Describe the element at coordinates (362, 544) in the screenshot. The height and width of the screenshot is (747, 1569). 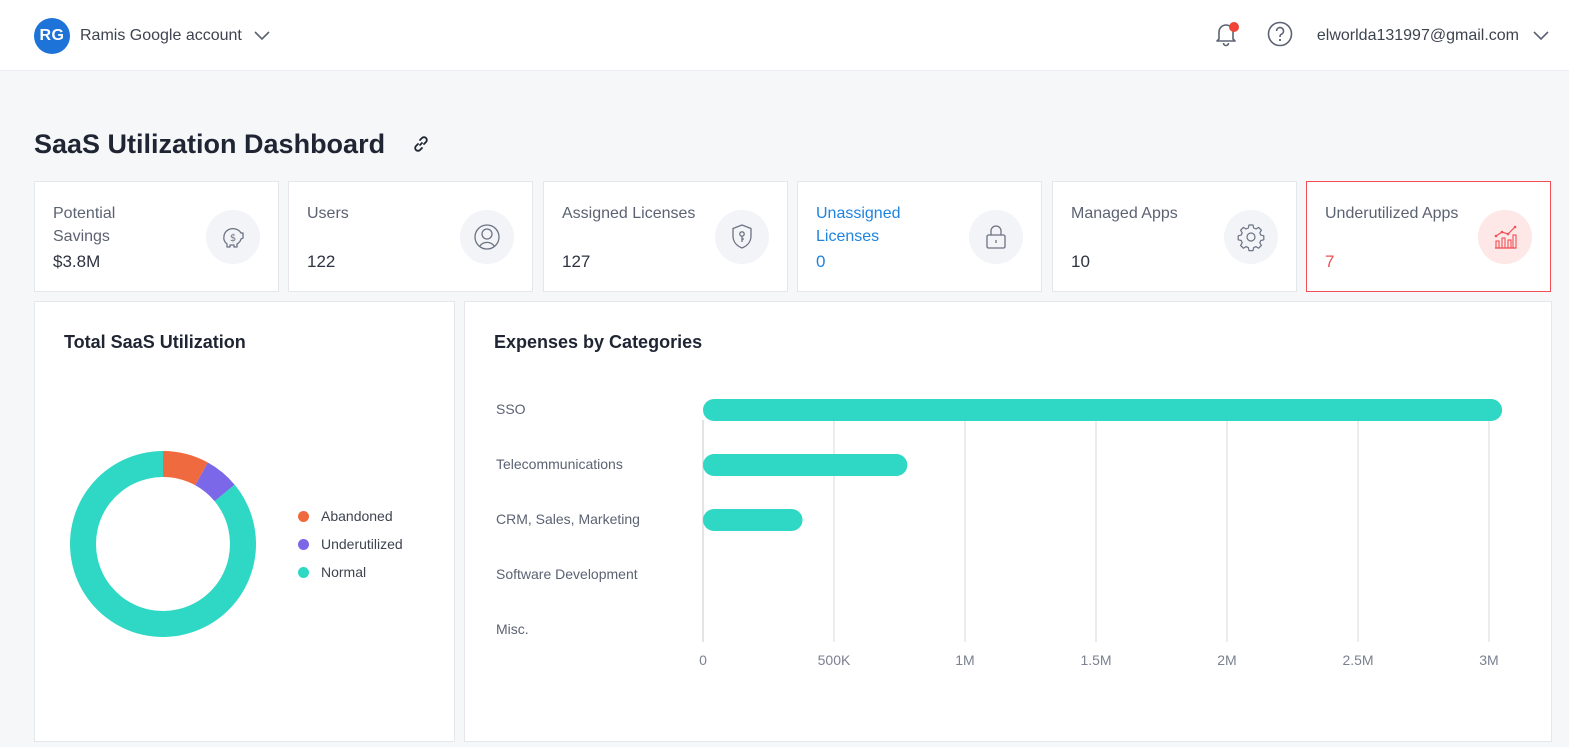
I see `legend-label: Underutilized` at that location.